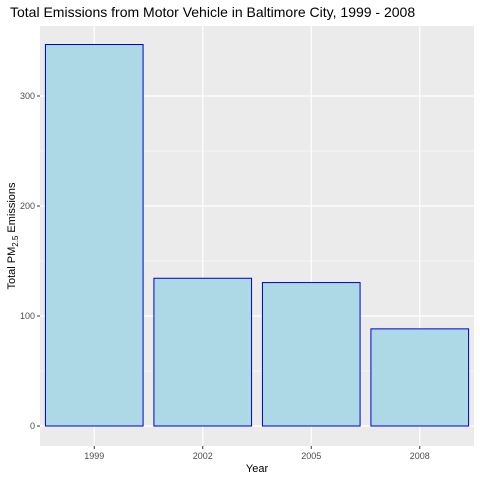  Describe the element at coordinates (311, 354) in the screenshot. I see `bar-2005` at that location.